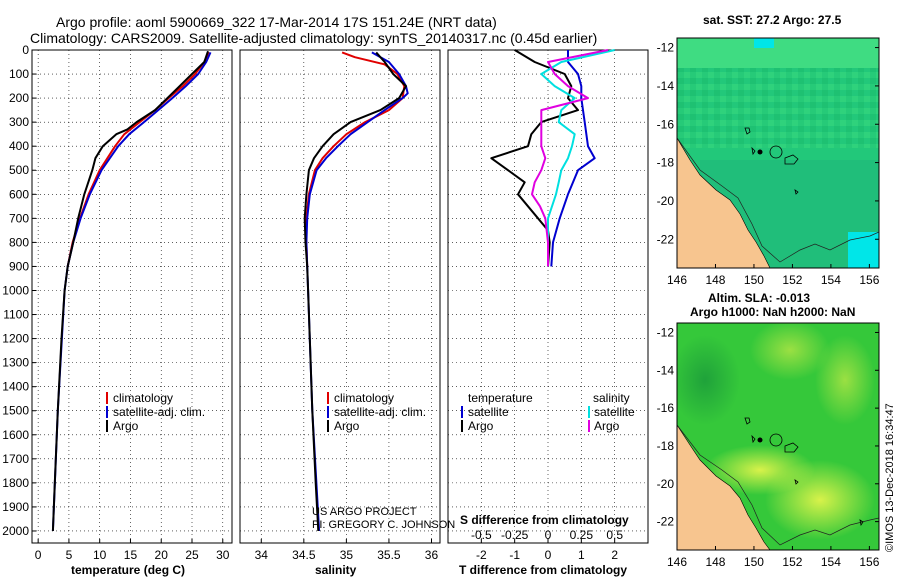 The height and width of the screenshot is (580, 900). What do you see at coordinates (15, 290) in the screenshot?
I see `y-tick-label: 1000` at bounding box center [15, 290].